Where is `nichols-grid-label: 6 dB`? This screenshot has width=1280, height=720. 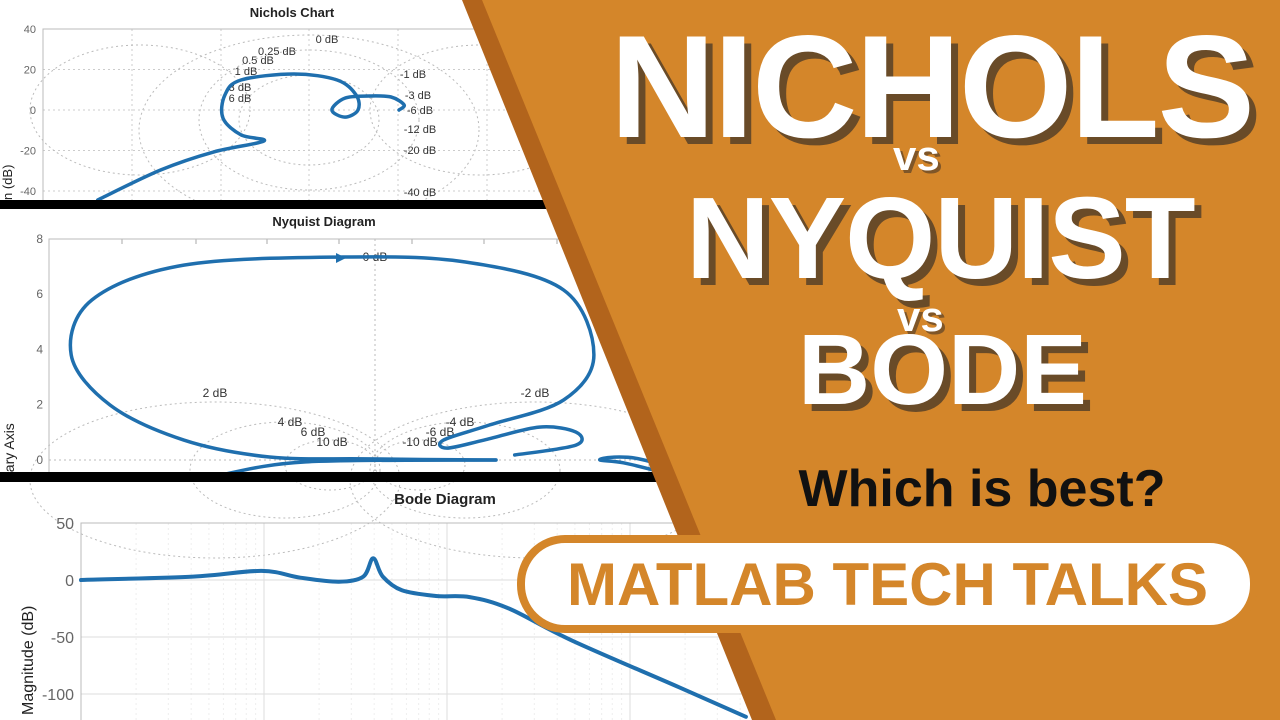 nichols-grid-label: 6 dB is located at coordinates (240, 99).